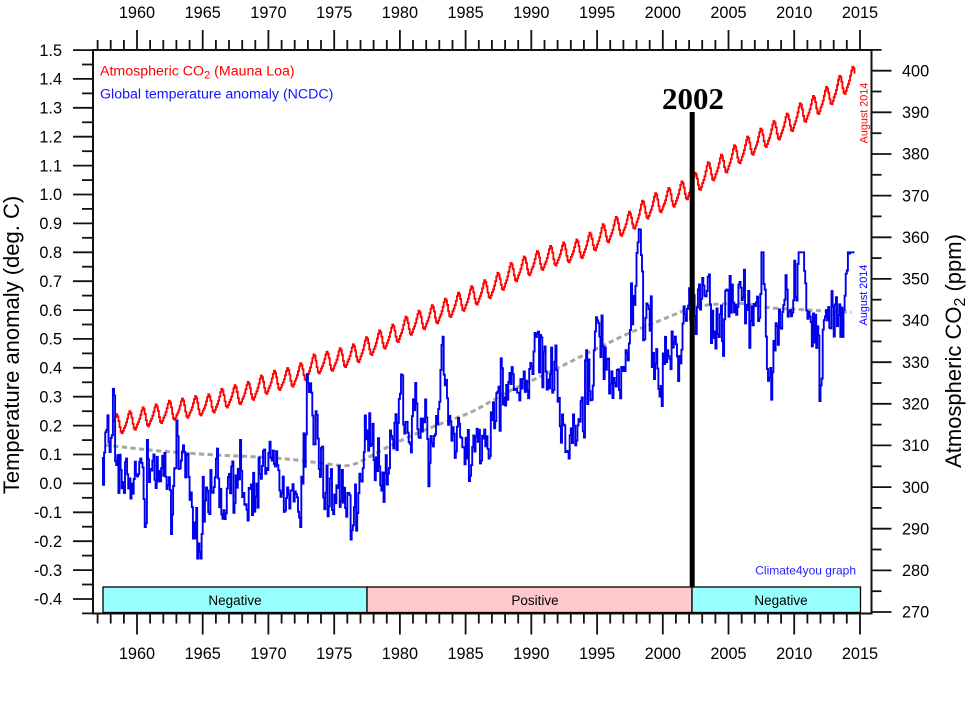  Describe the element at coordinates (915, 155) in the screenshot. I see `svg-text: 380` at that location.